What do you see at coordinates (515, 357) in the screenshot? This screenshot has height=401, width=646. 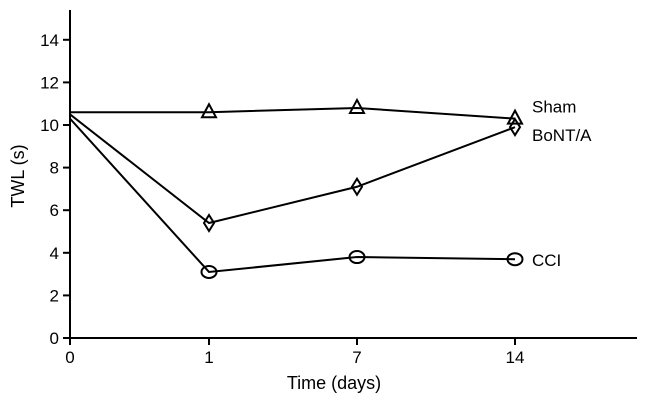 I see `x-tick-label: 14` at bounding box center [515, 357].